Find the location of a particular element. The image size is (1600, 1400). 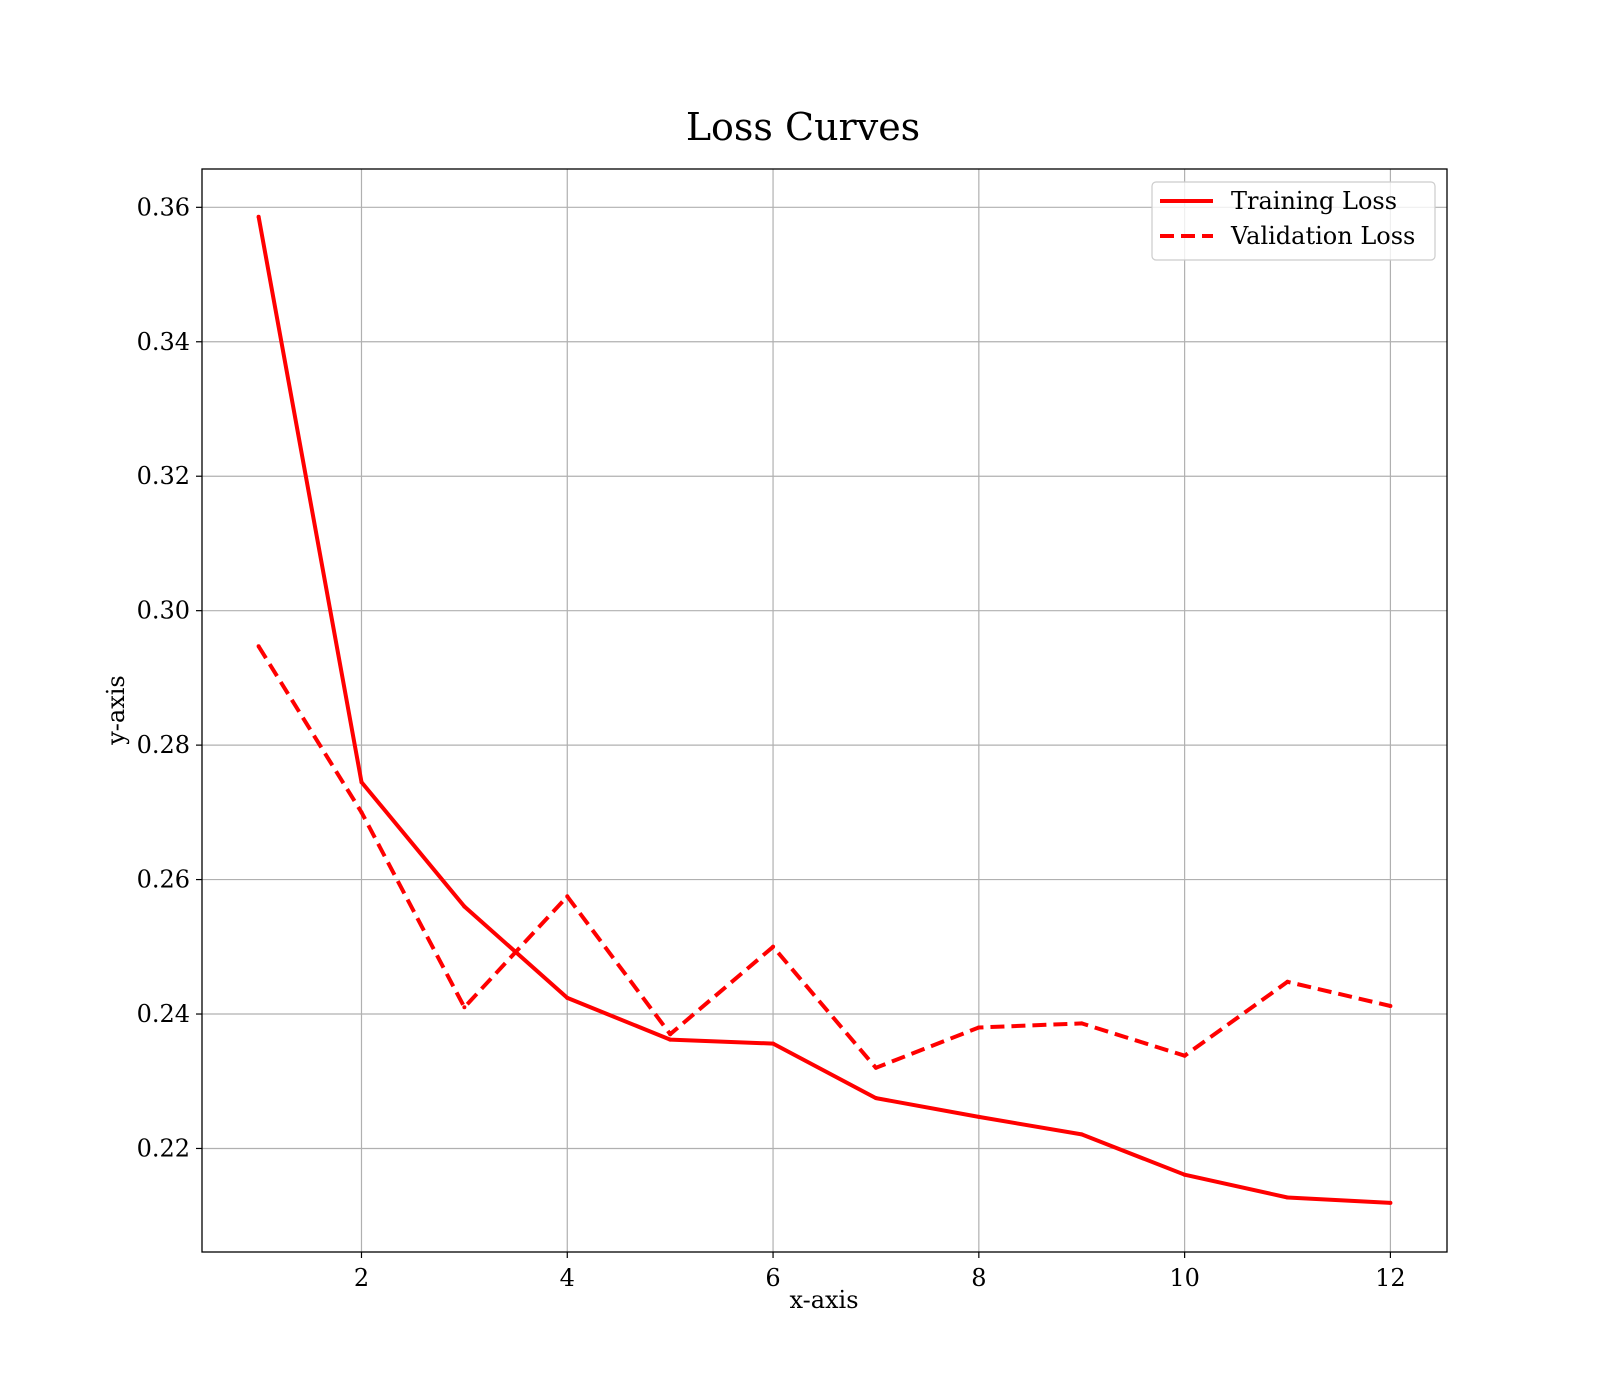

x-axis-label: x-axis is located at coordinates (823, 1300).